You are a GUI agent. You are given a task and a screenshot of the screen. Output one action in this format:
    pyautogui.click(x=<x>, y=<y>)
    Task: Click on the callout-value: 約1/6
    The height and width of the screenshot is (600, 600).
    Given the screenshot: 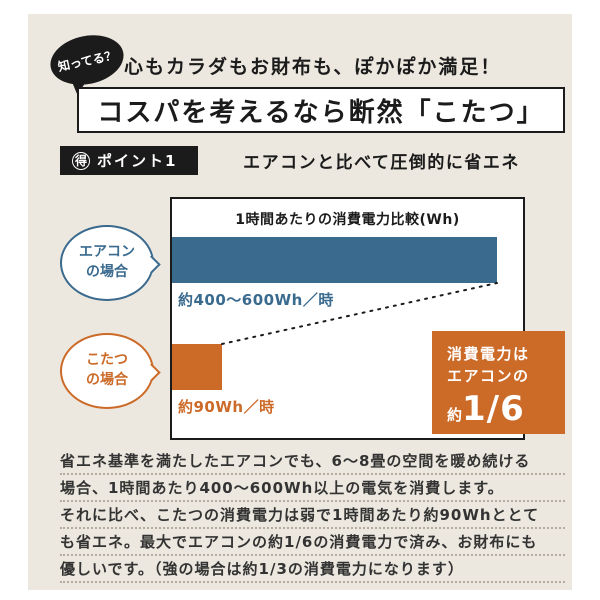 What is the action you would take?
    pyautogui.click(x=506, y=409)
    